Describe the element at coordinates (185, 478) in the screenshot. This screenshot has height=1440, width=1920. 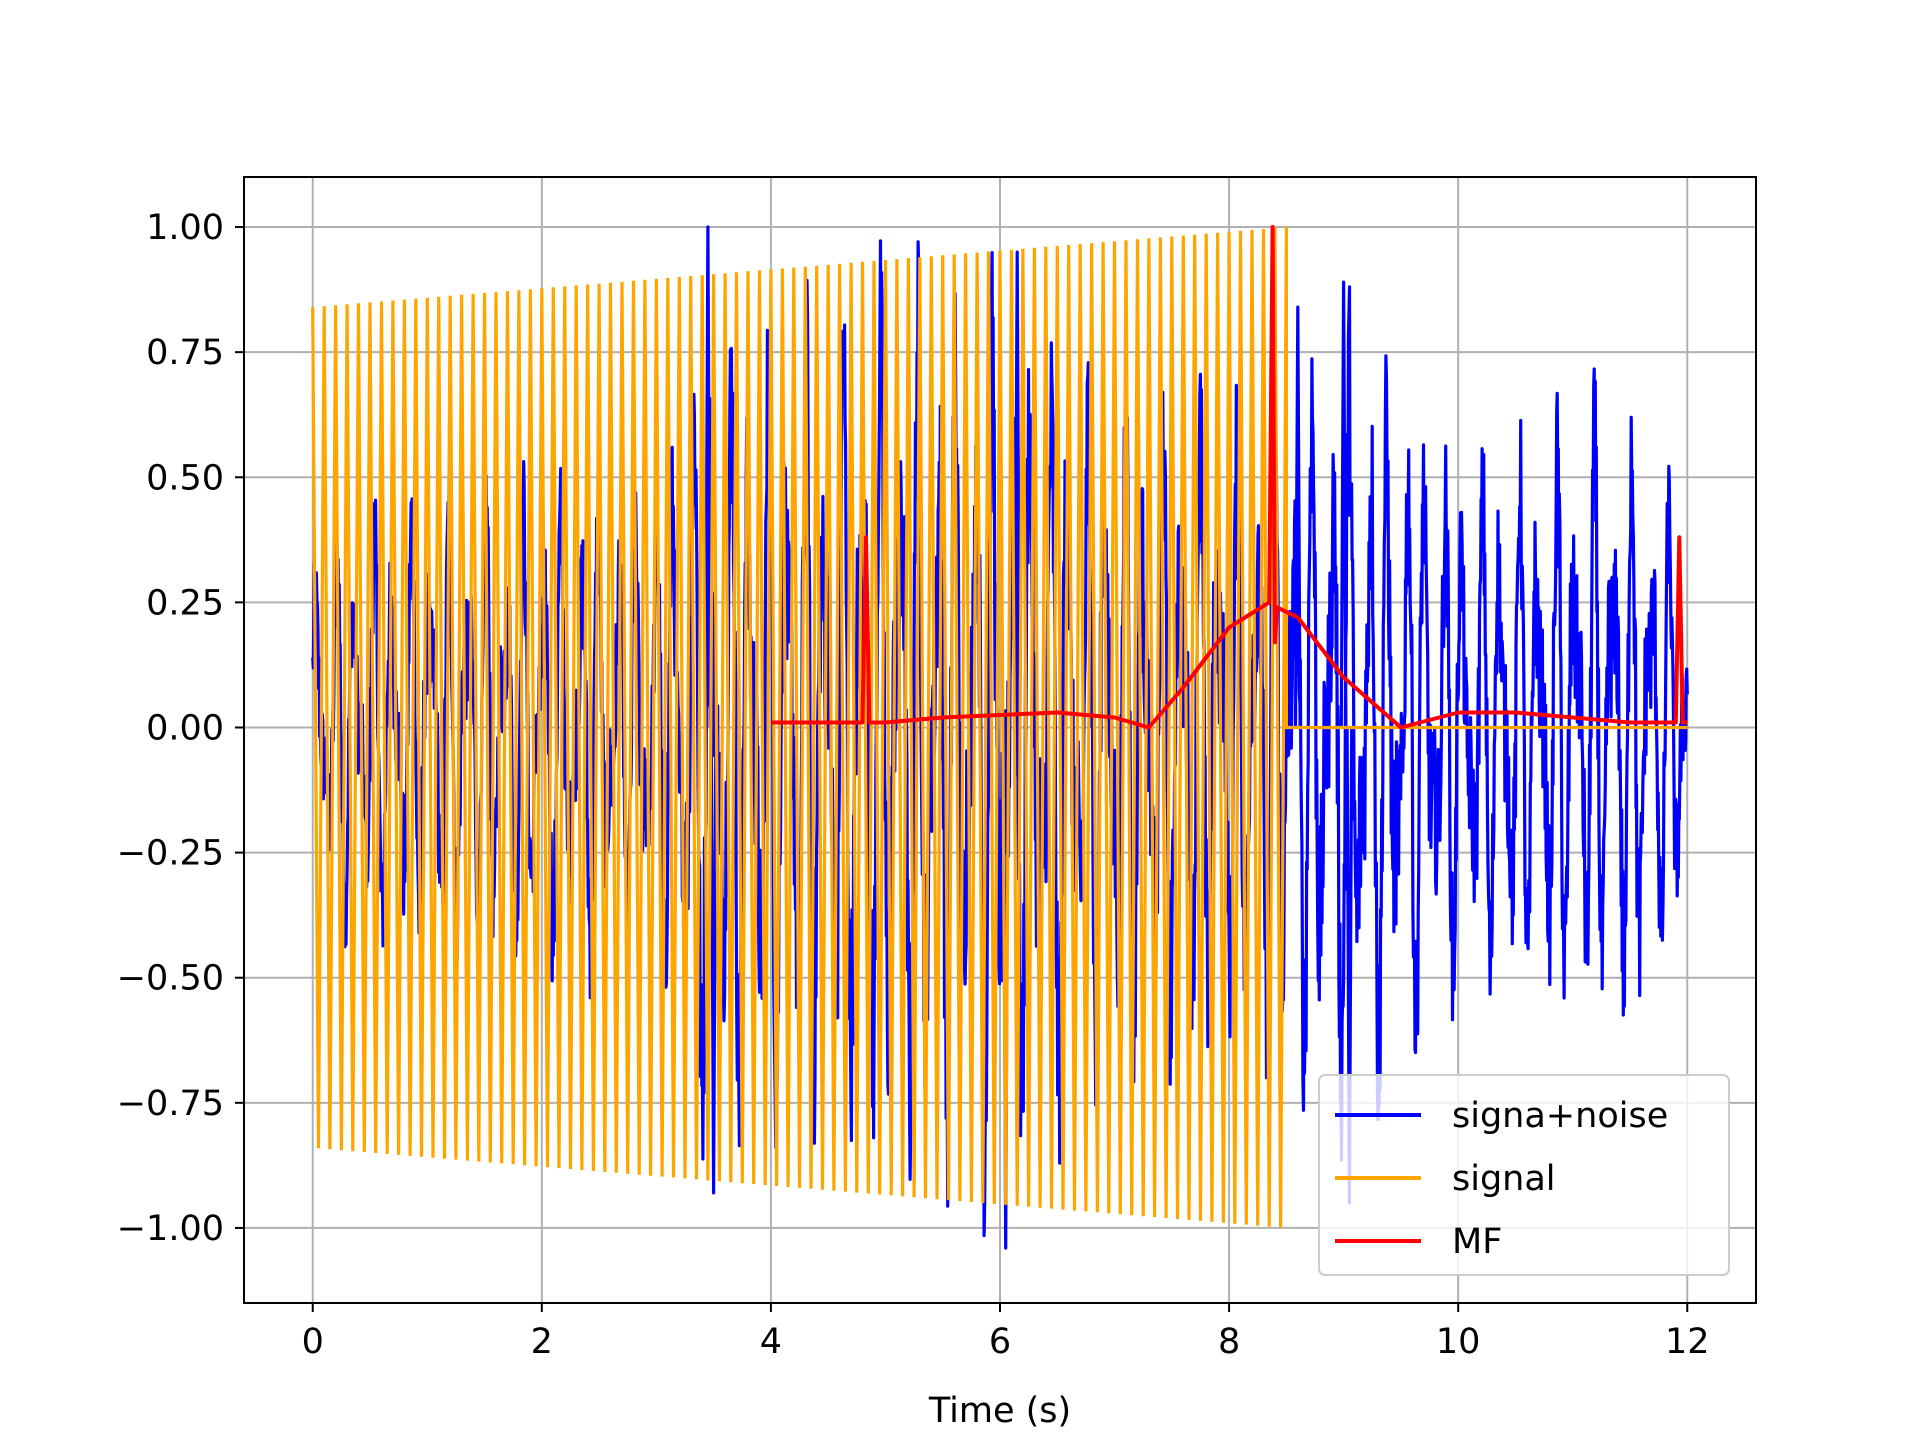
I see `y-tick-label: 0.50` at that location.